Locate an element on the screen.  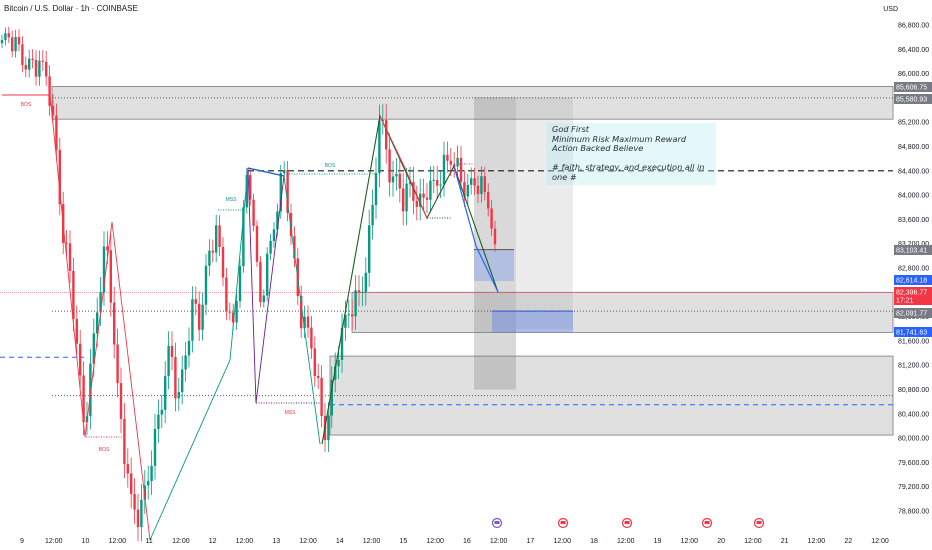
y-tick-label: 86,400.00 is located at coordinates (913, 50).